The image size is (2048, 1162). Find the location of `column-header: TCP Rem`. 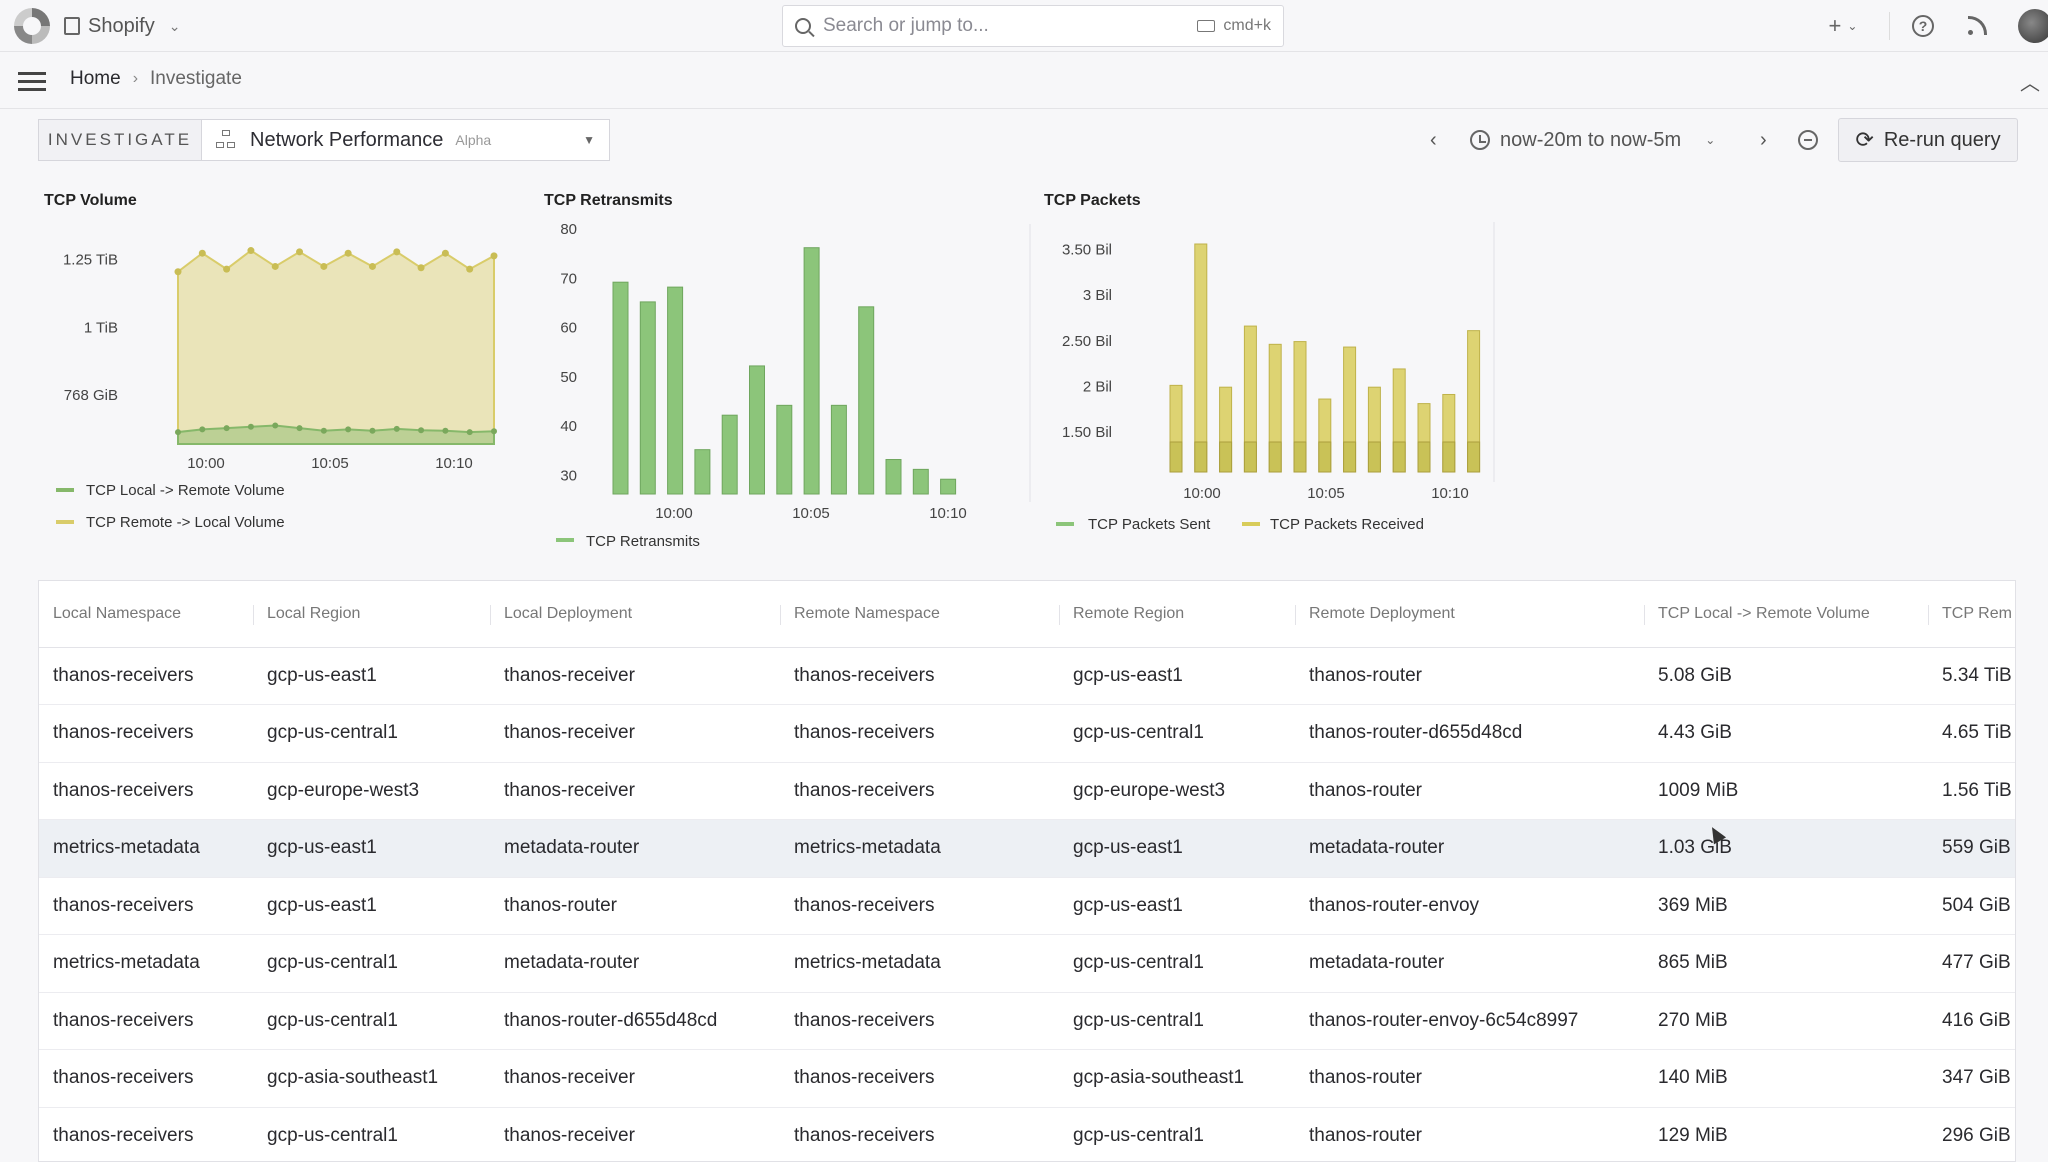

column-header: TCP Rem is located at coordinates (1971, 614).